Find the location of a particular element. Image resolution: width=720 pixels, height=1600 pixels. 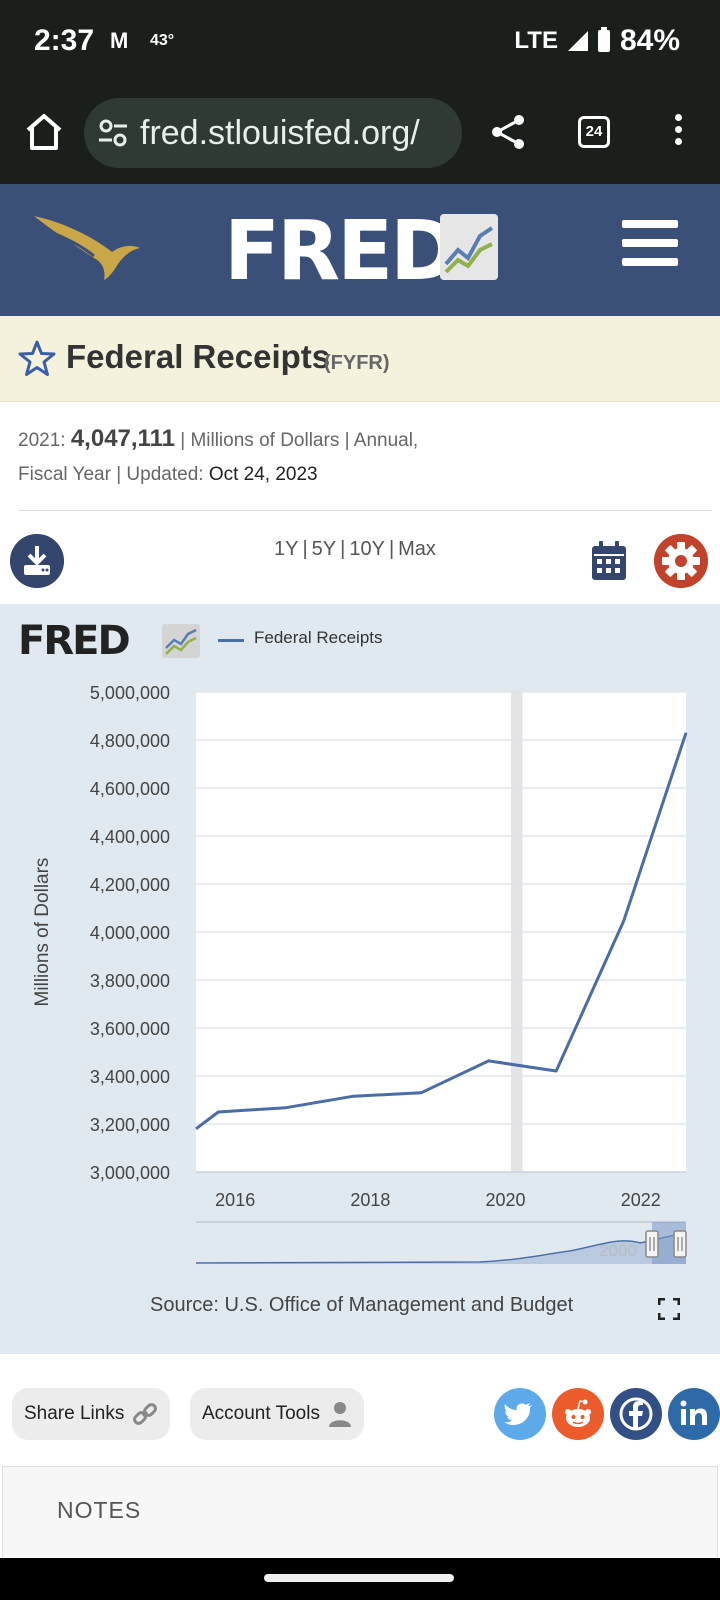

more-options-icon is located at coordinates (678, 132).